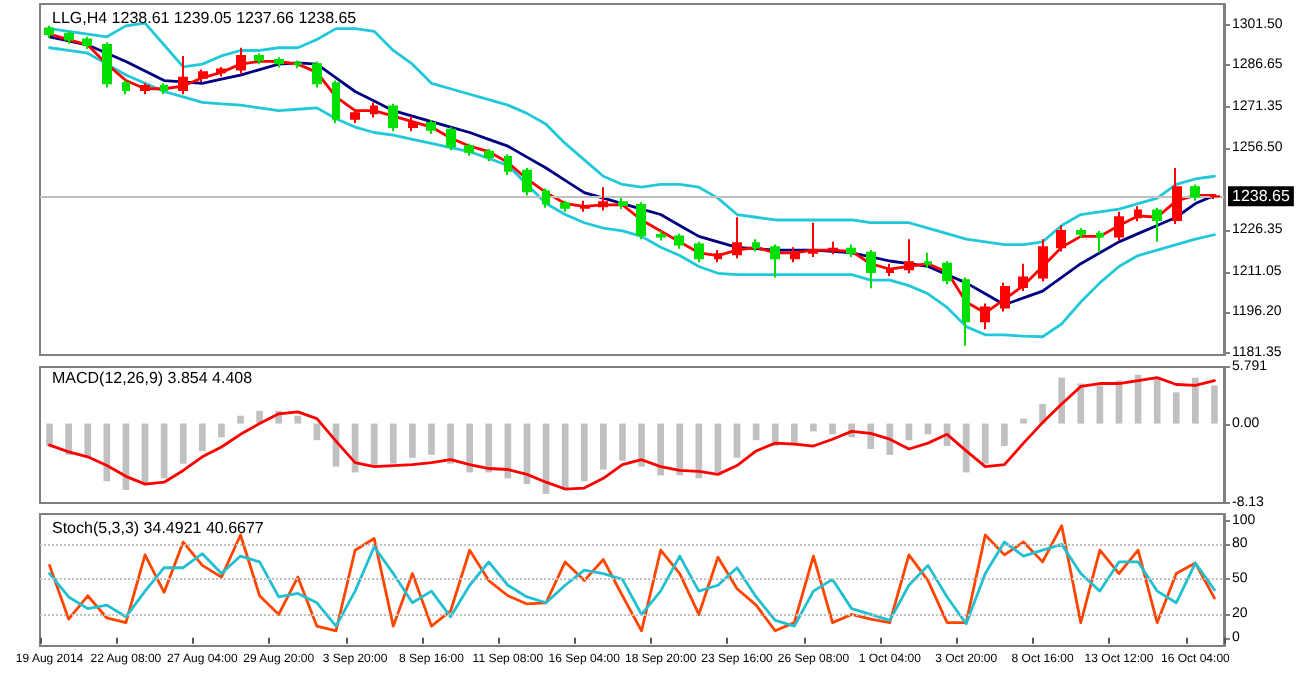 The width and height of the screenshot is (1312, 682). Describe the element at coordinates (1261, 196) in the screenshot. I see `ref-line-label: 1238.65` at that location.